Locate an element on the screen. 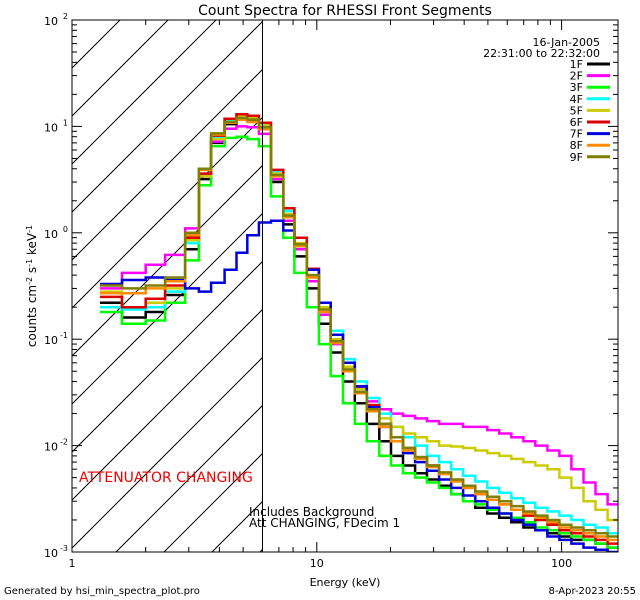 The image size is (640, 600). att-status-note: Att CHANGING, FDecim 1 is located at coordinates (324, 523).